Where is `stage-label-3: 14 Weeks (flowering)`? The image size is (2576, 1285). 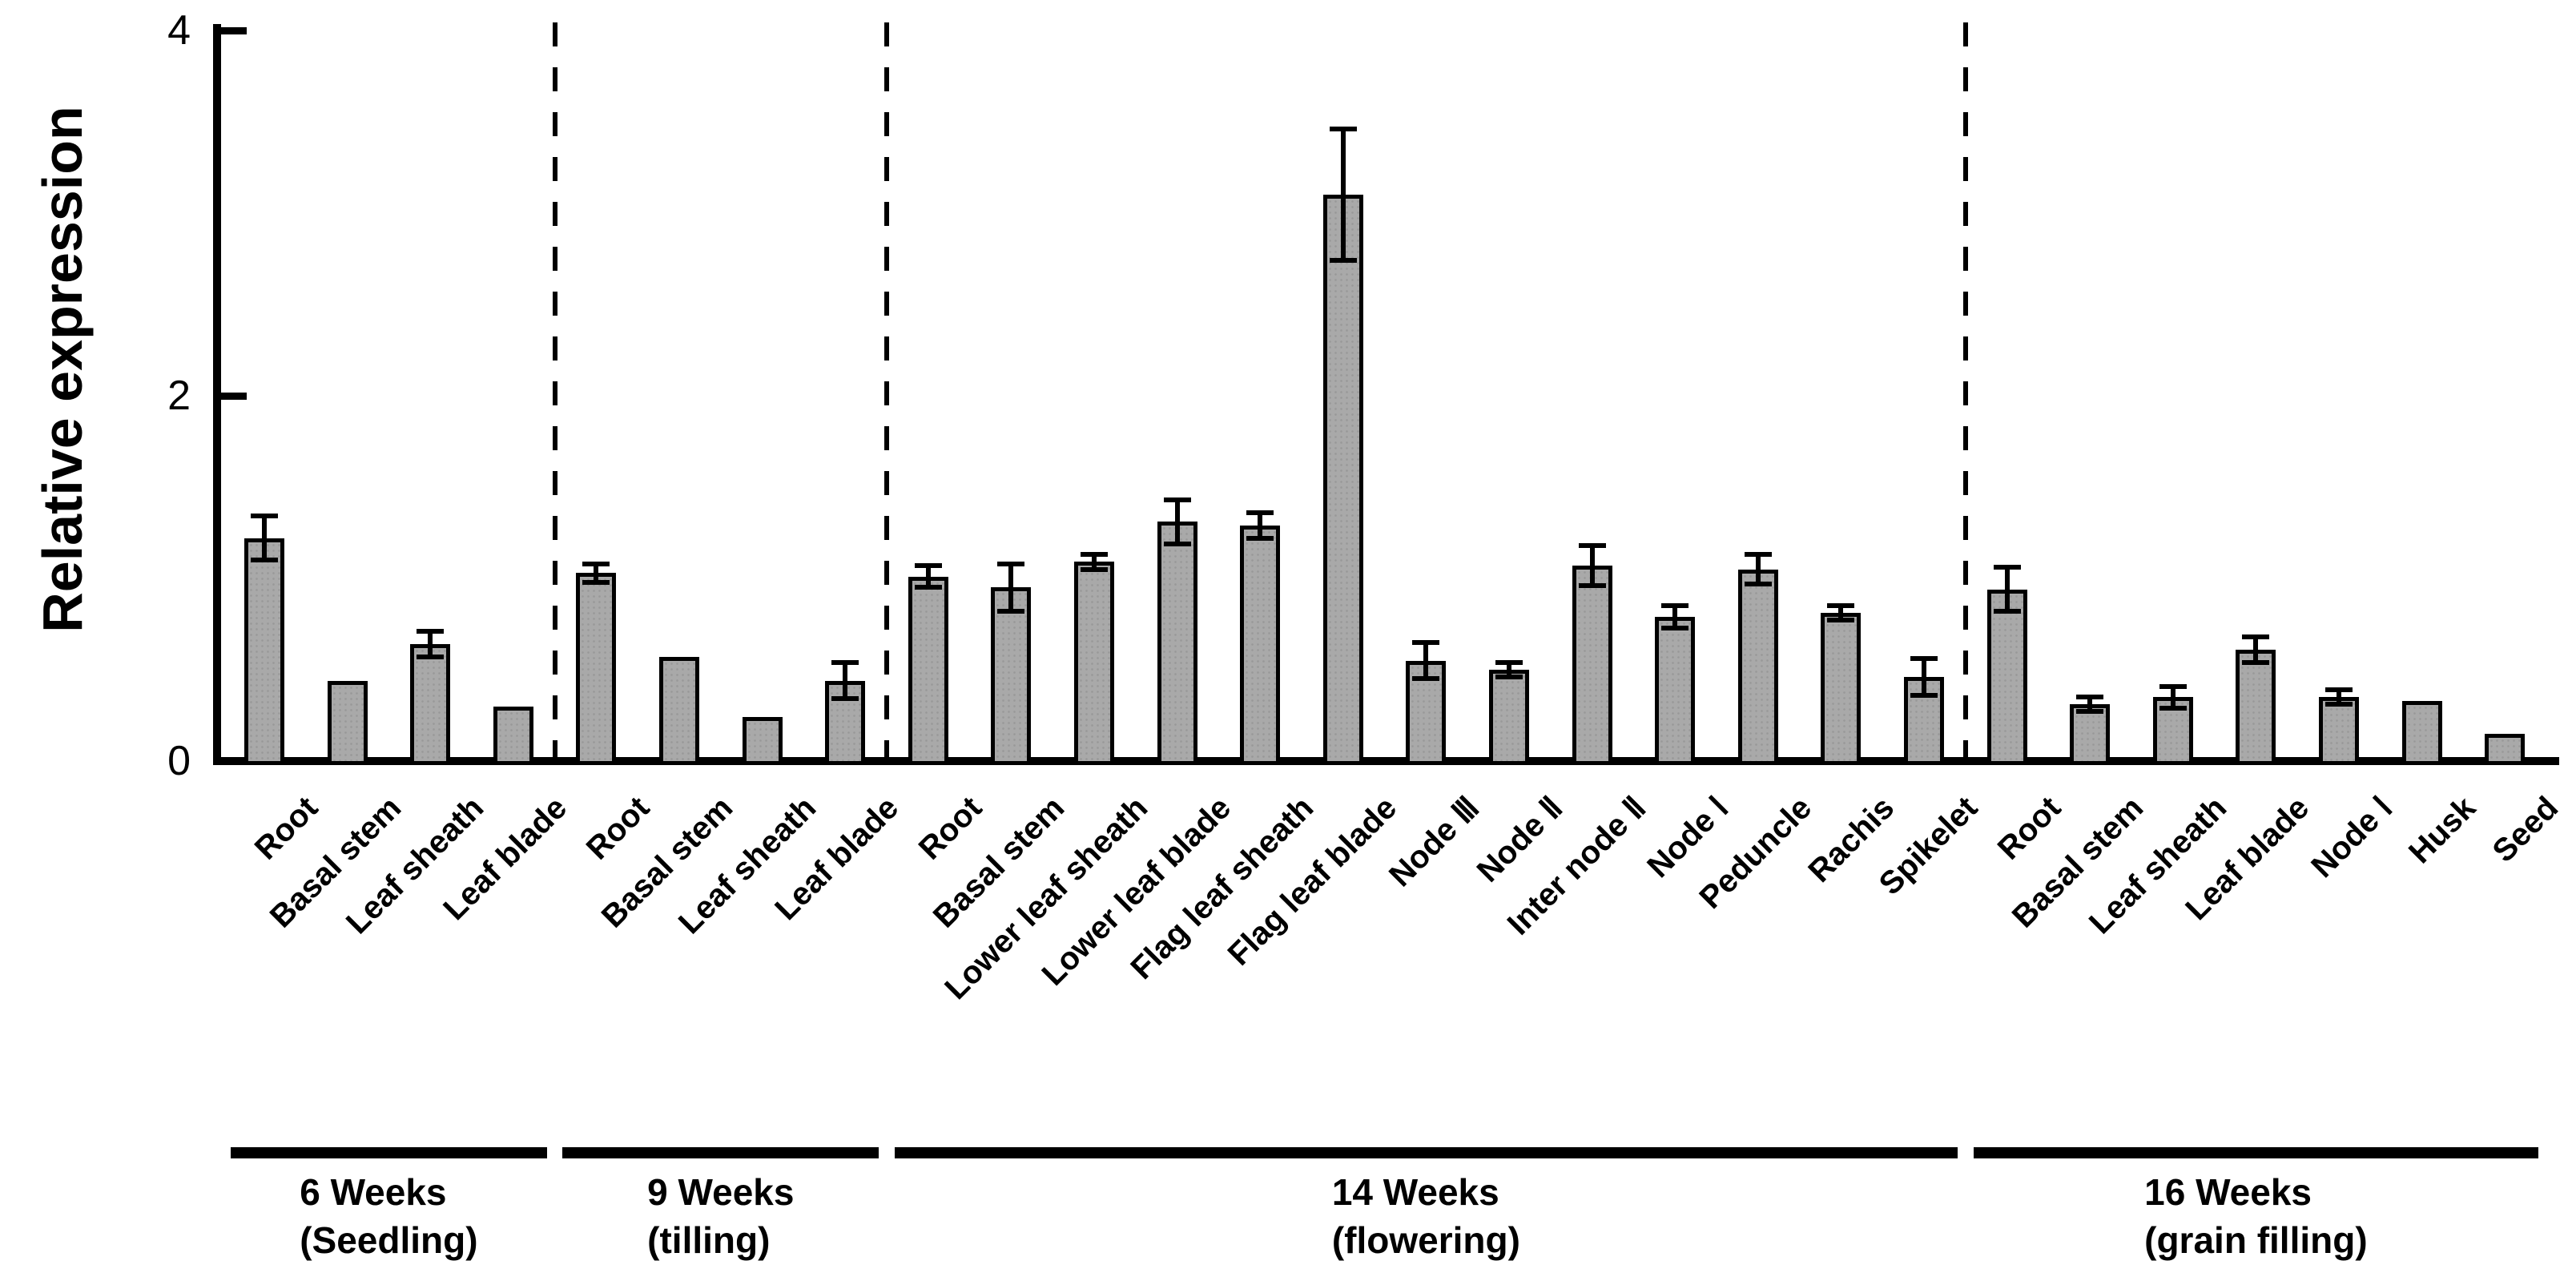
stage-label-3: 14 Weeks (flowering) is located at coordinates (1426, 1216).